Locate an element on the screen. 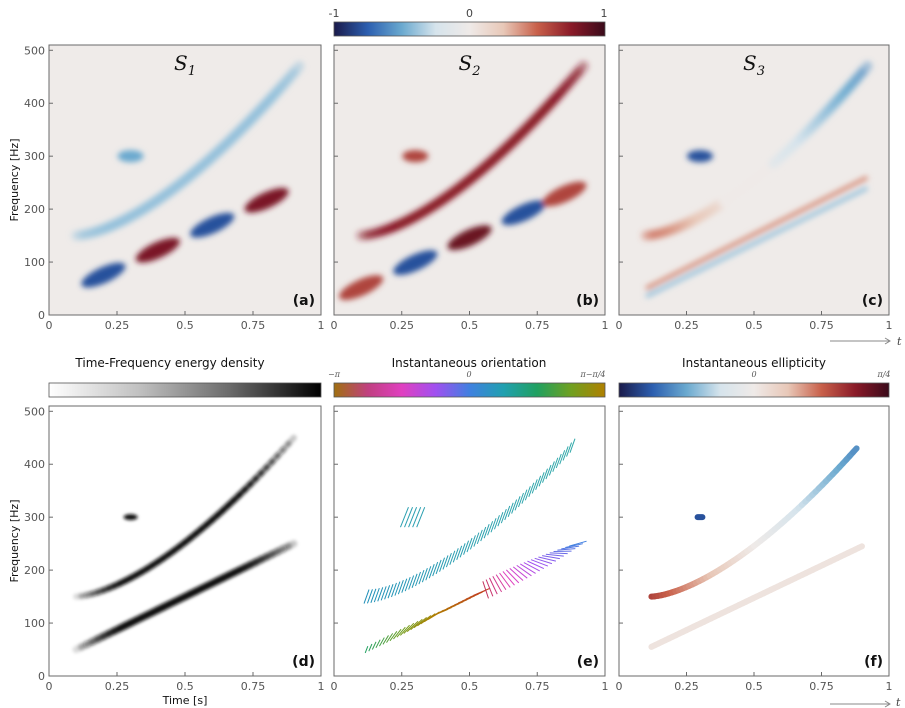 The width and height of the screenshot is (905, 708). x-tick-label: 0.75 is located at coordinates (253, 325).